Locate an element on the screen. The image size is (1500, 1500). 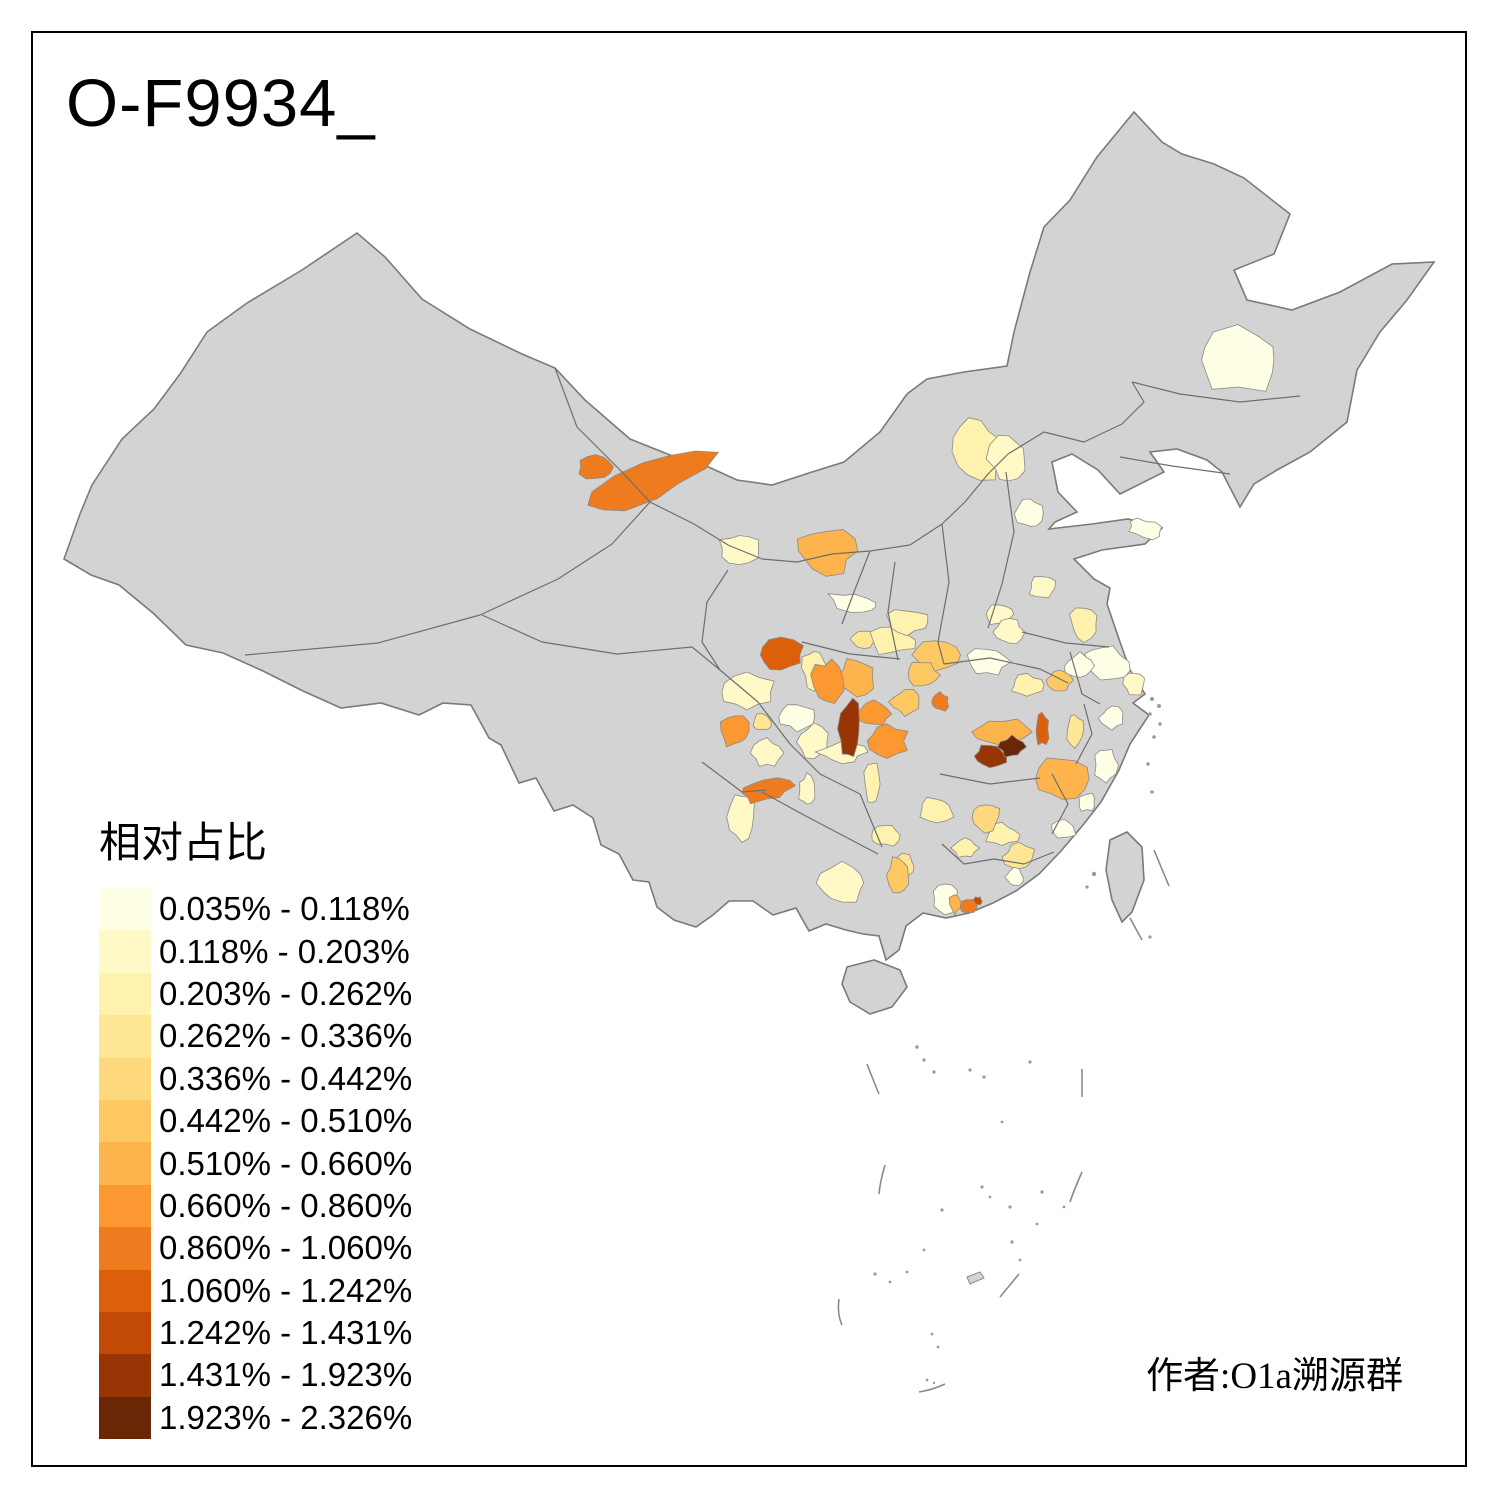
page-title: O-F9934_ is located at coordinates (221, 103).